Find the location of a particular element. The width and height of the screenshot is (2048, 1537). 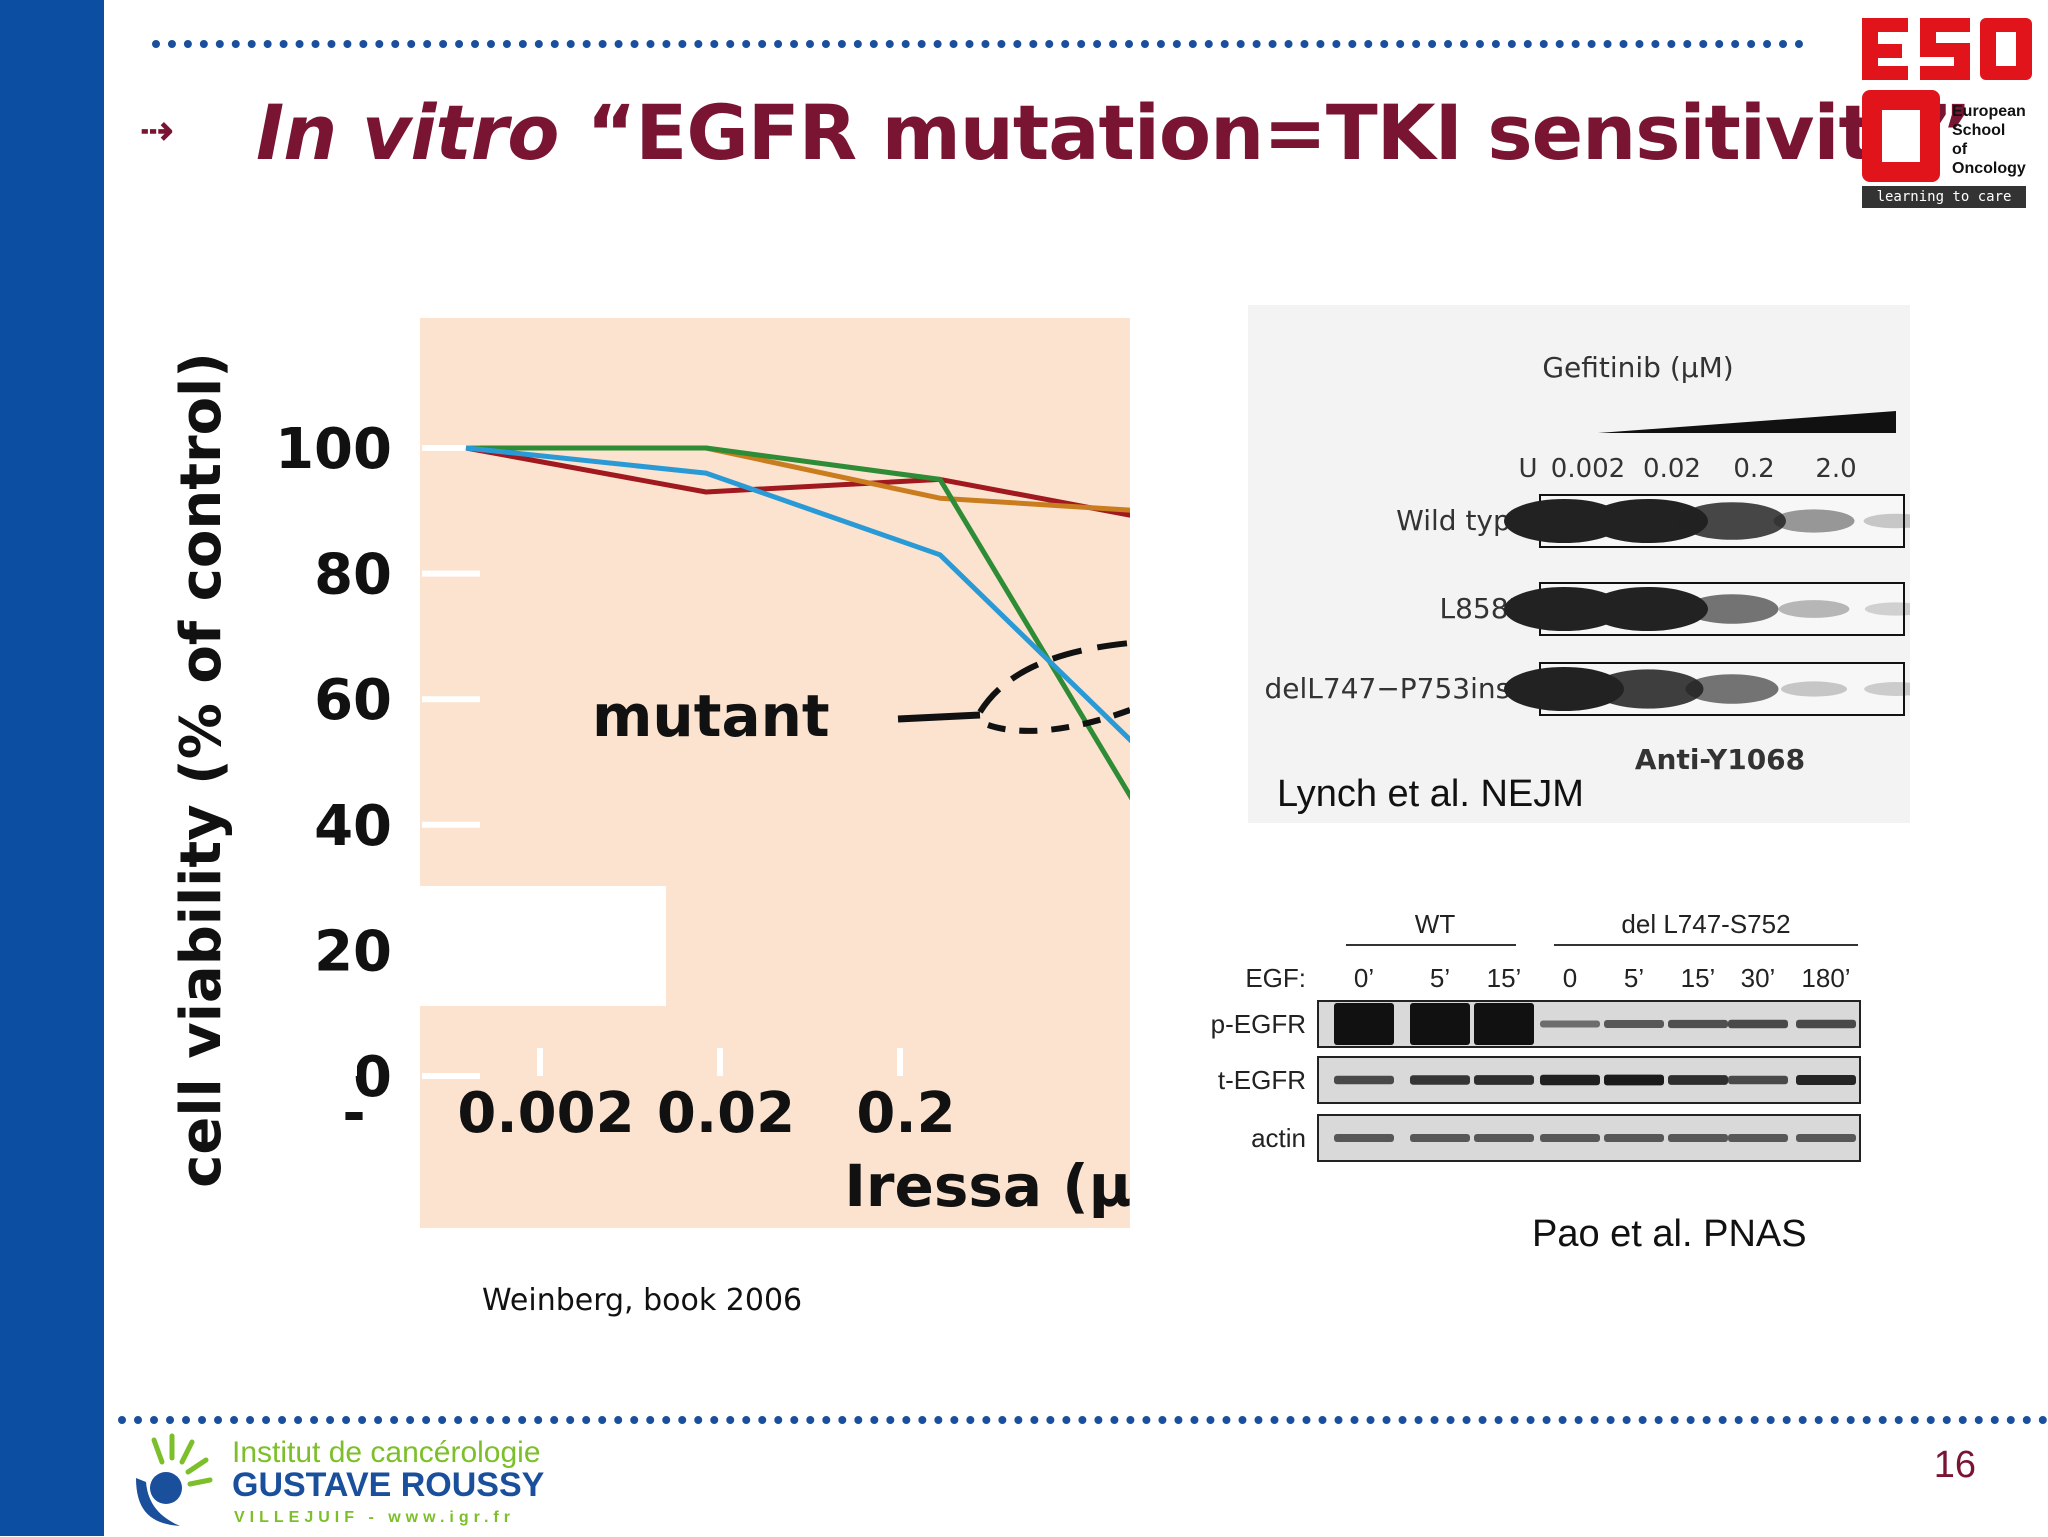

lynch-reference: Lynch et al. NEJM is located at coordinates (1430, 794).